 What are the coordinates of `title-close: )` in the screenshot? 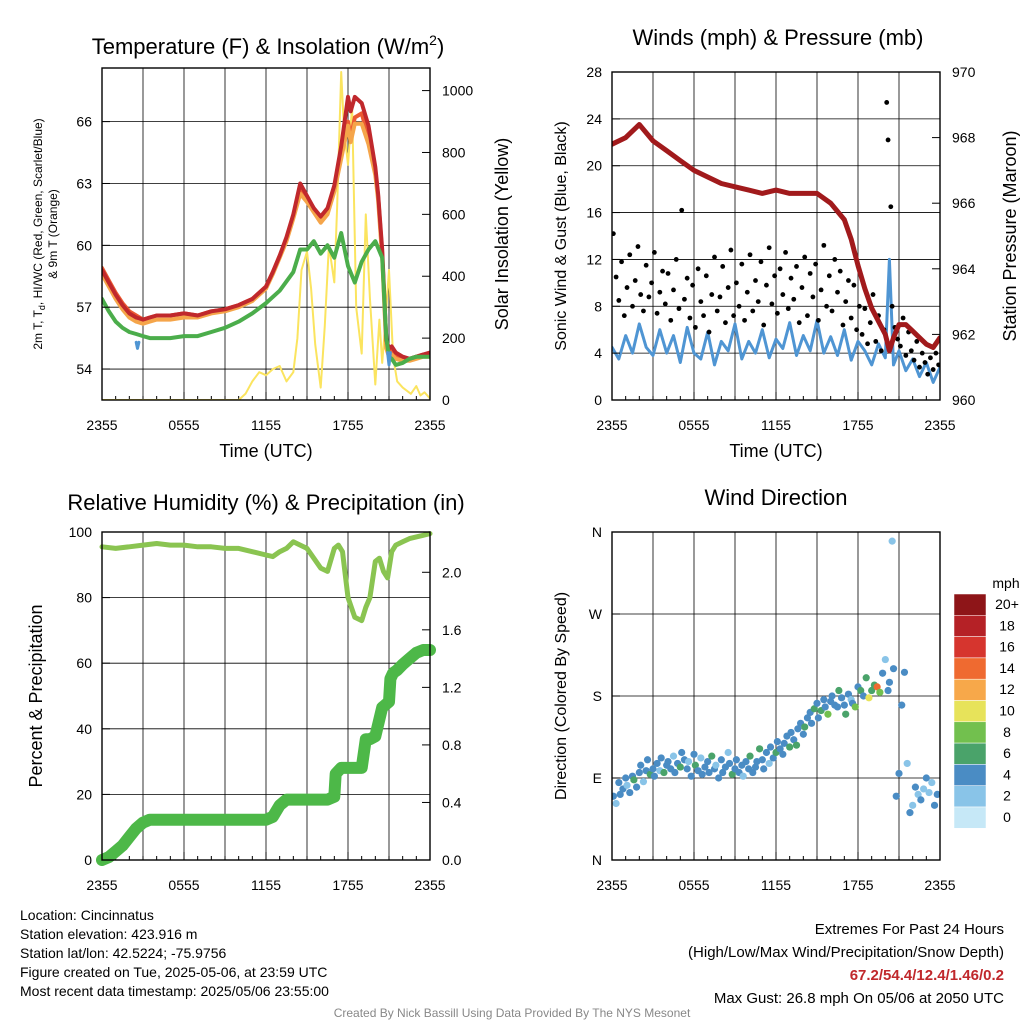 It's located at (440, 46).